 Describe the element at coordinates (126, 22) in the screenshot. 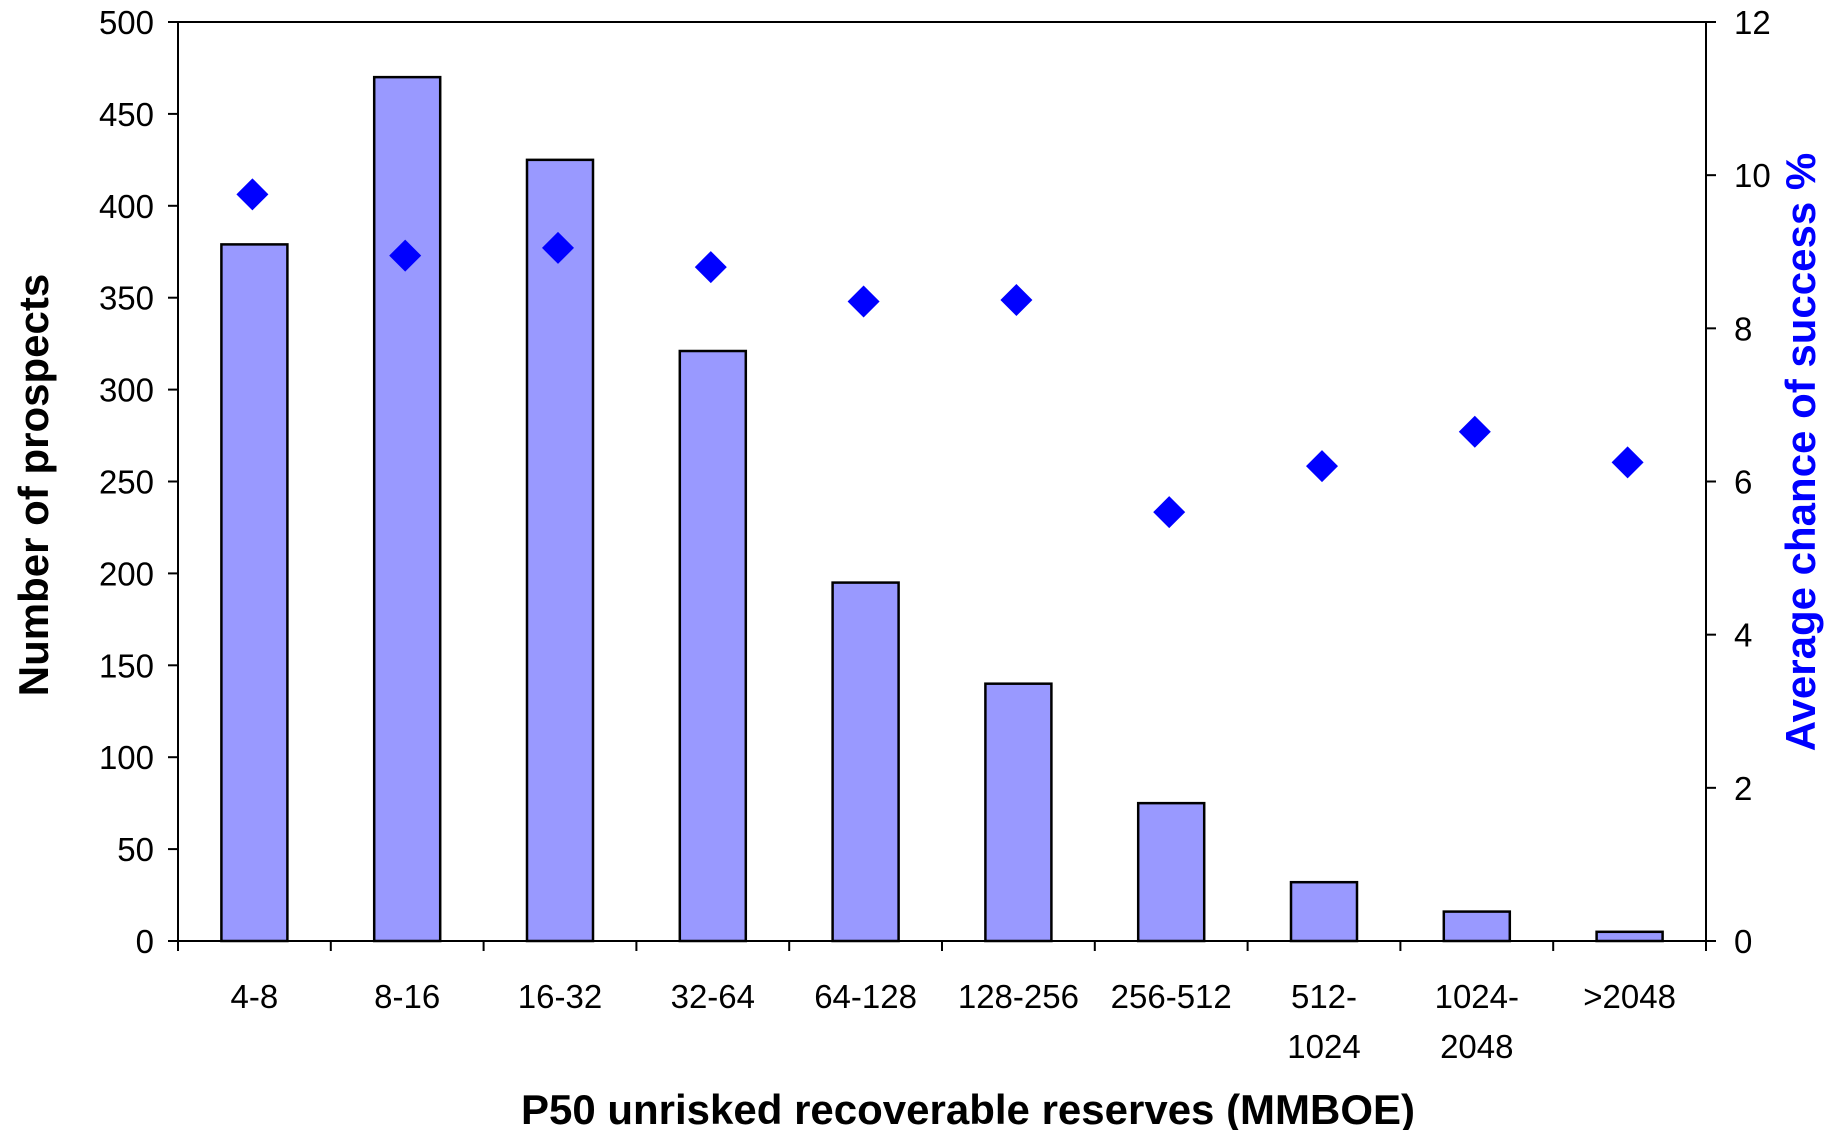

I see `left-tick-label: 500` at that location.